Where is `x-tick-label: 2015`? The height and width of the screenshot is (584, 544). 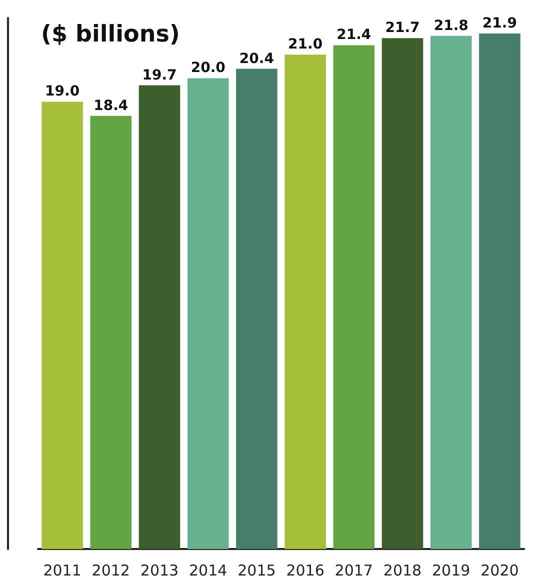 x-tick-label: 2015 is located at coordinates (257, 571).